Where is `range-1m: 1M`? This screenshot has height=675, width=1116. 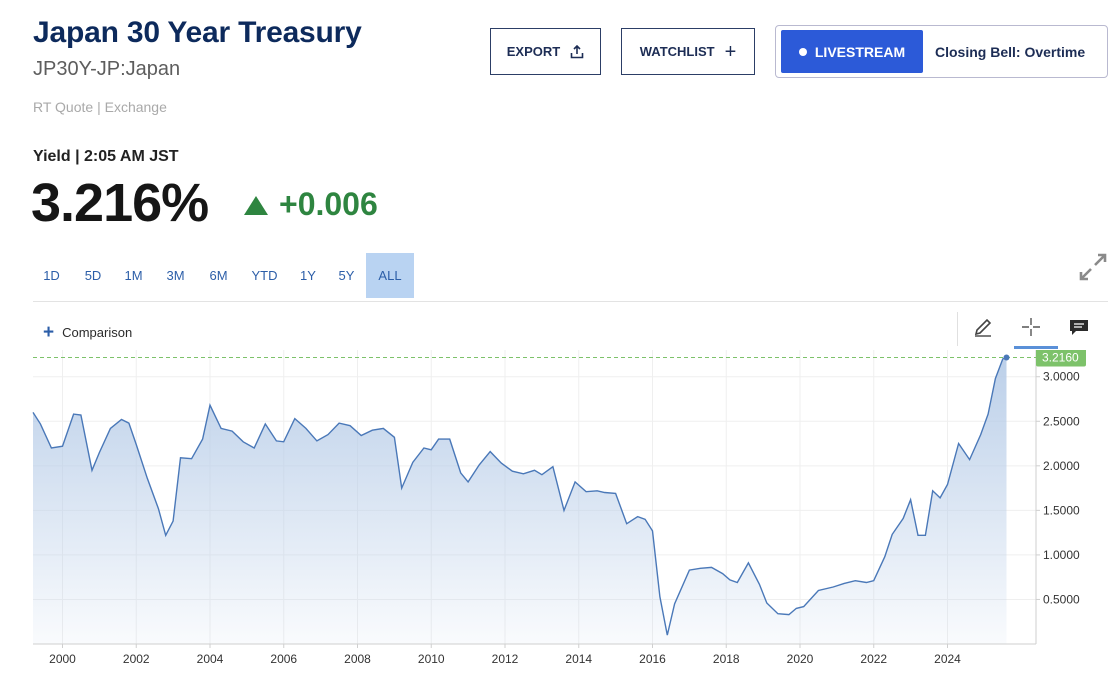
range-1m: 1M is located at coordinates (133, 275).